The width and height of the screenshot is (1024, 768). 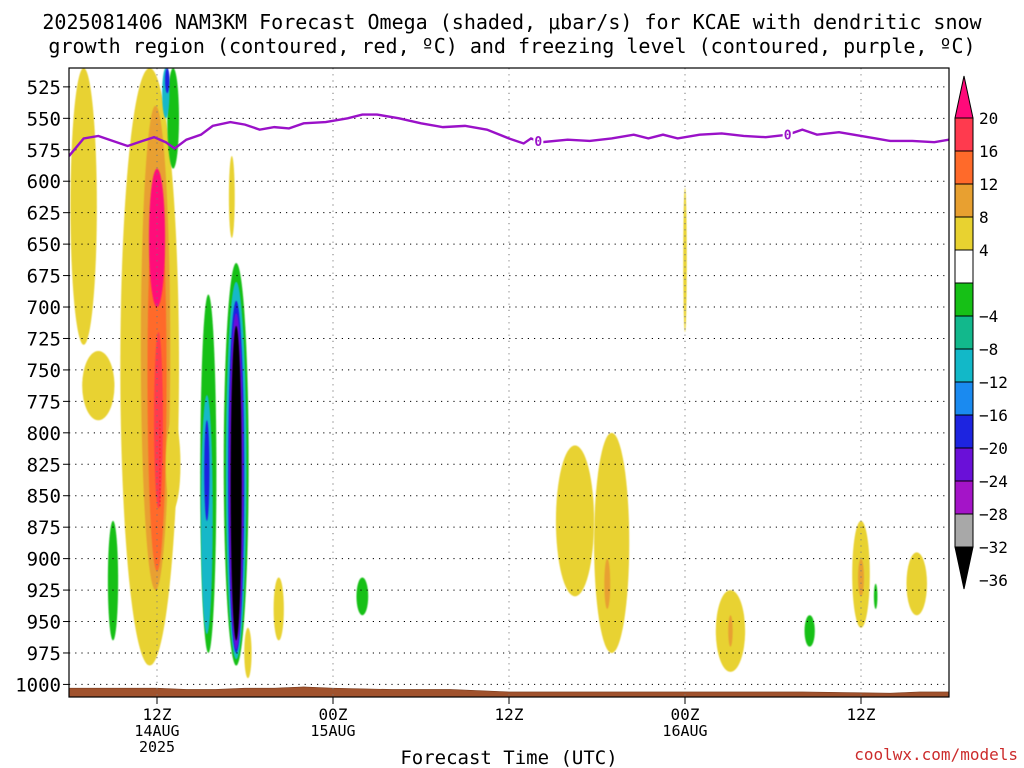 I want to click on x-axis-label: Forecast Time (UTC), so click(x=508, y=757).